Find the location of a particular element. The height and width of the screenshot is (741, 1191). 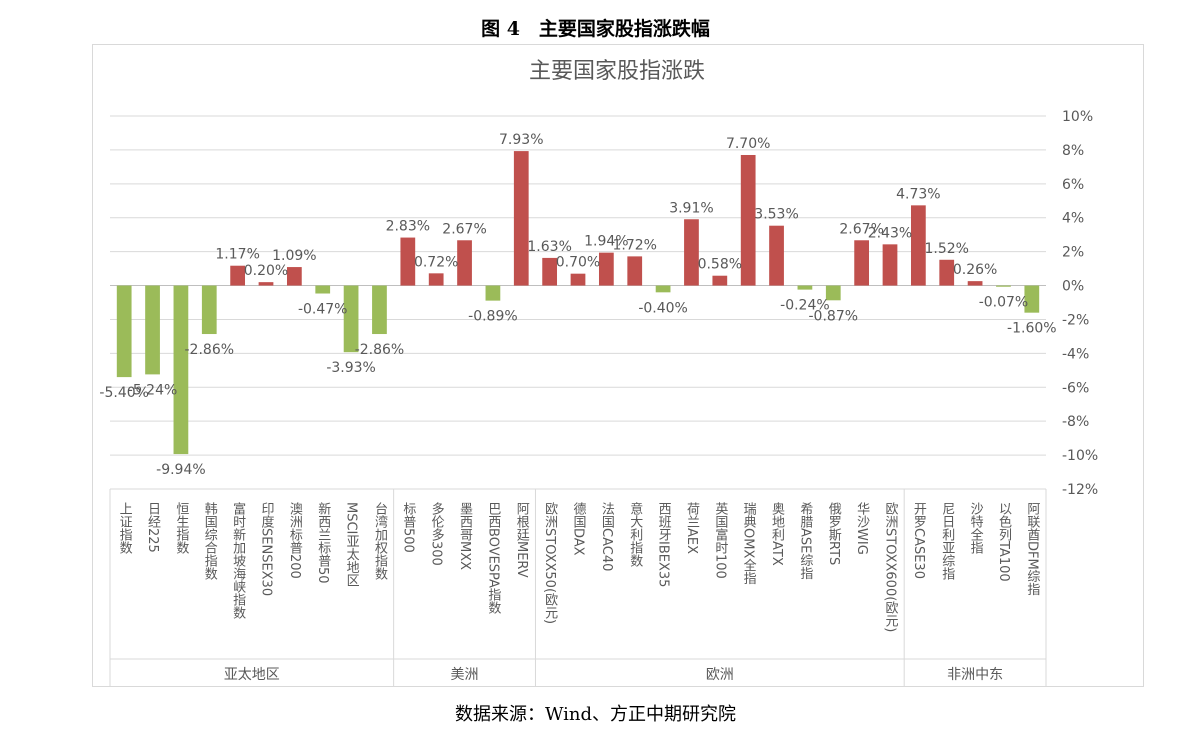

category-label: 墨西哥MXX is located at coordinates (465, 536).